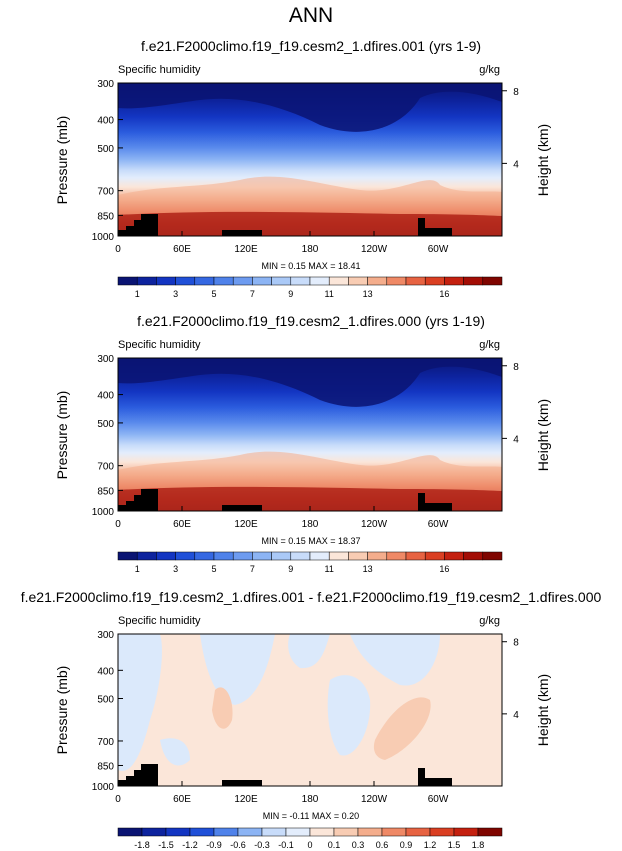 This screenshot has width=622, height=851. Describe the element at coordinates (290, 569) in the screenshot. I see `colorbar-label: 9` at that location.